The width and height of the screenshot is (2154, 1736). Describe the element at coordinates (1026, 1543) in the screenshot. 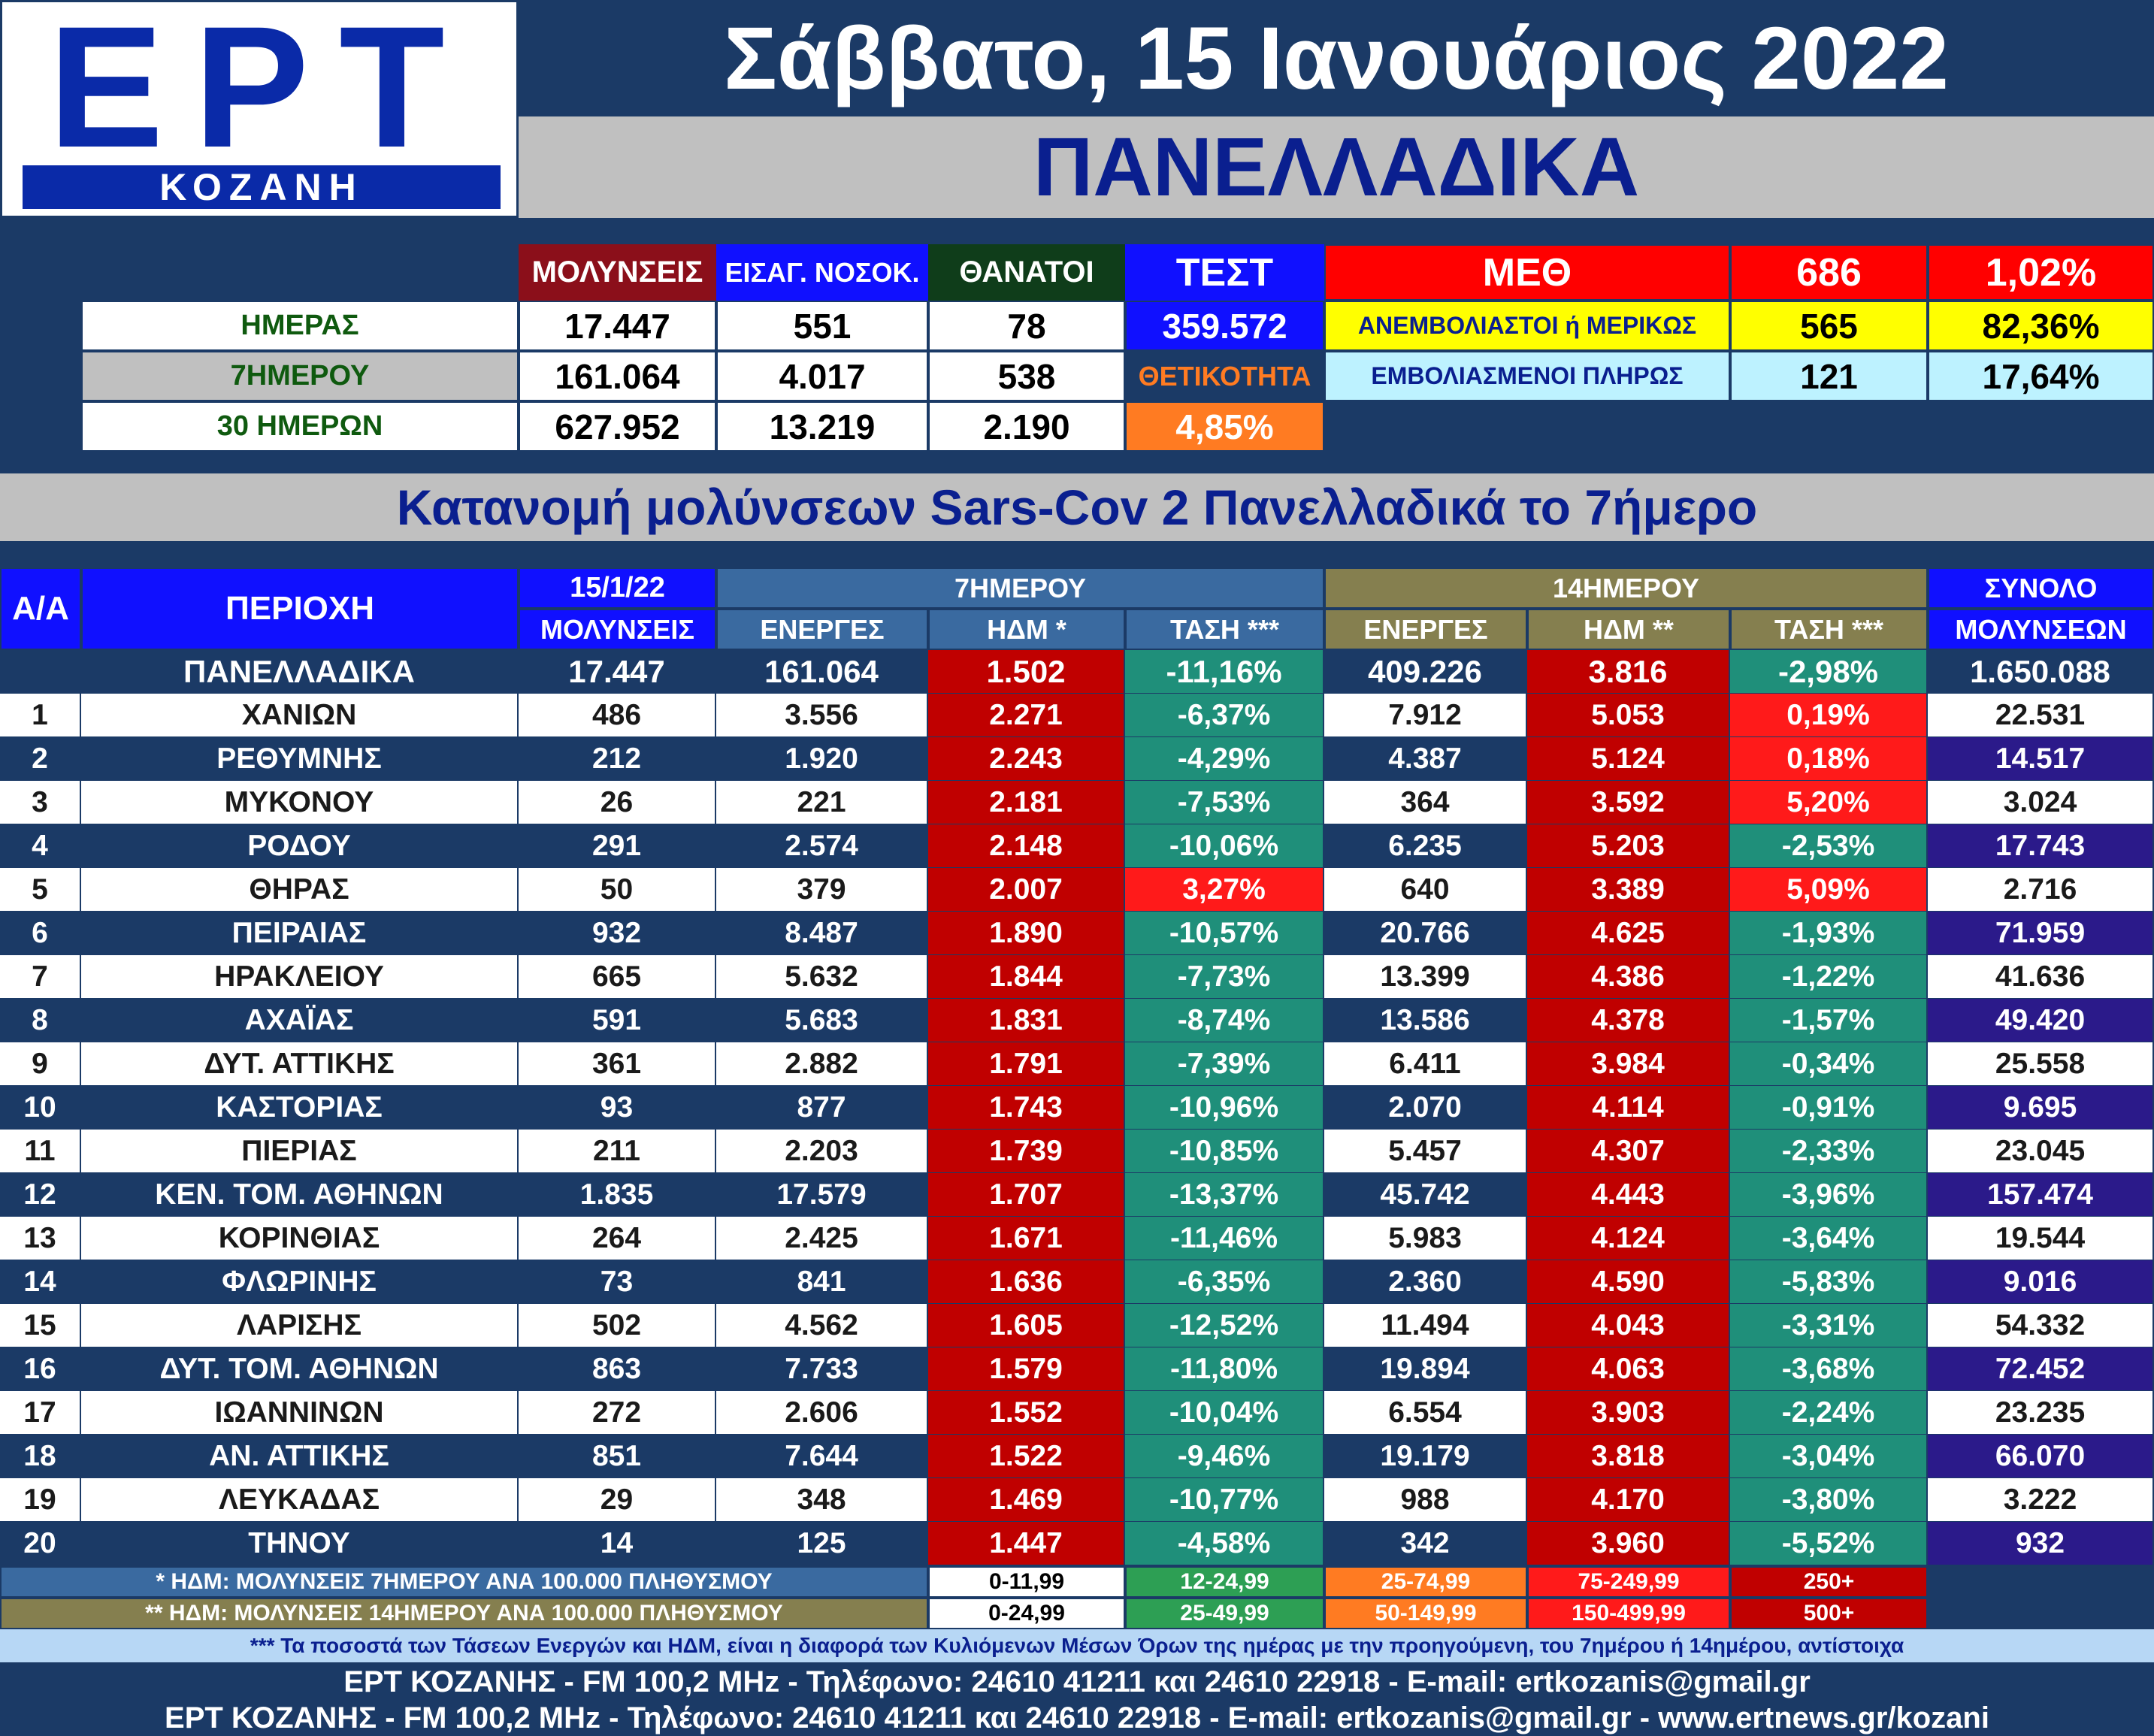

I see `row-idm-7d: 1.447` at that location.